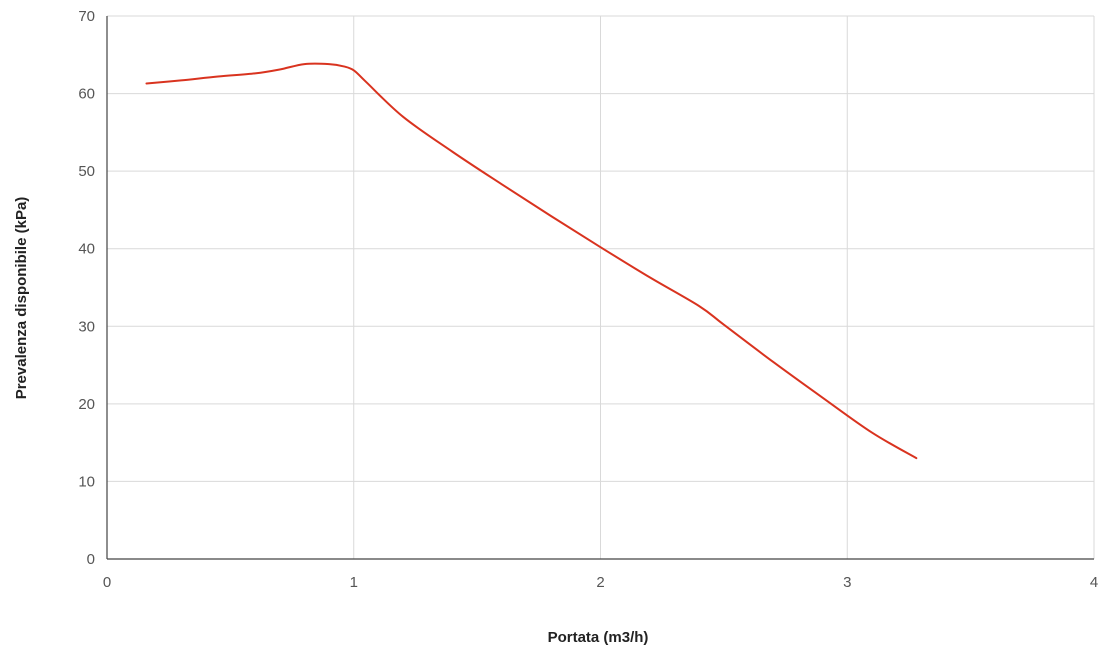  Describe the element at coordinates (354, 582) in the screenshot. I see `x-tick-label: 1` at that location.